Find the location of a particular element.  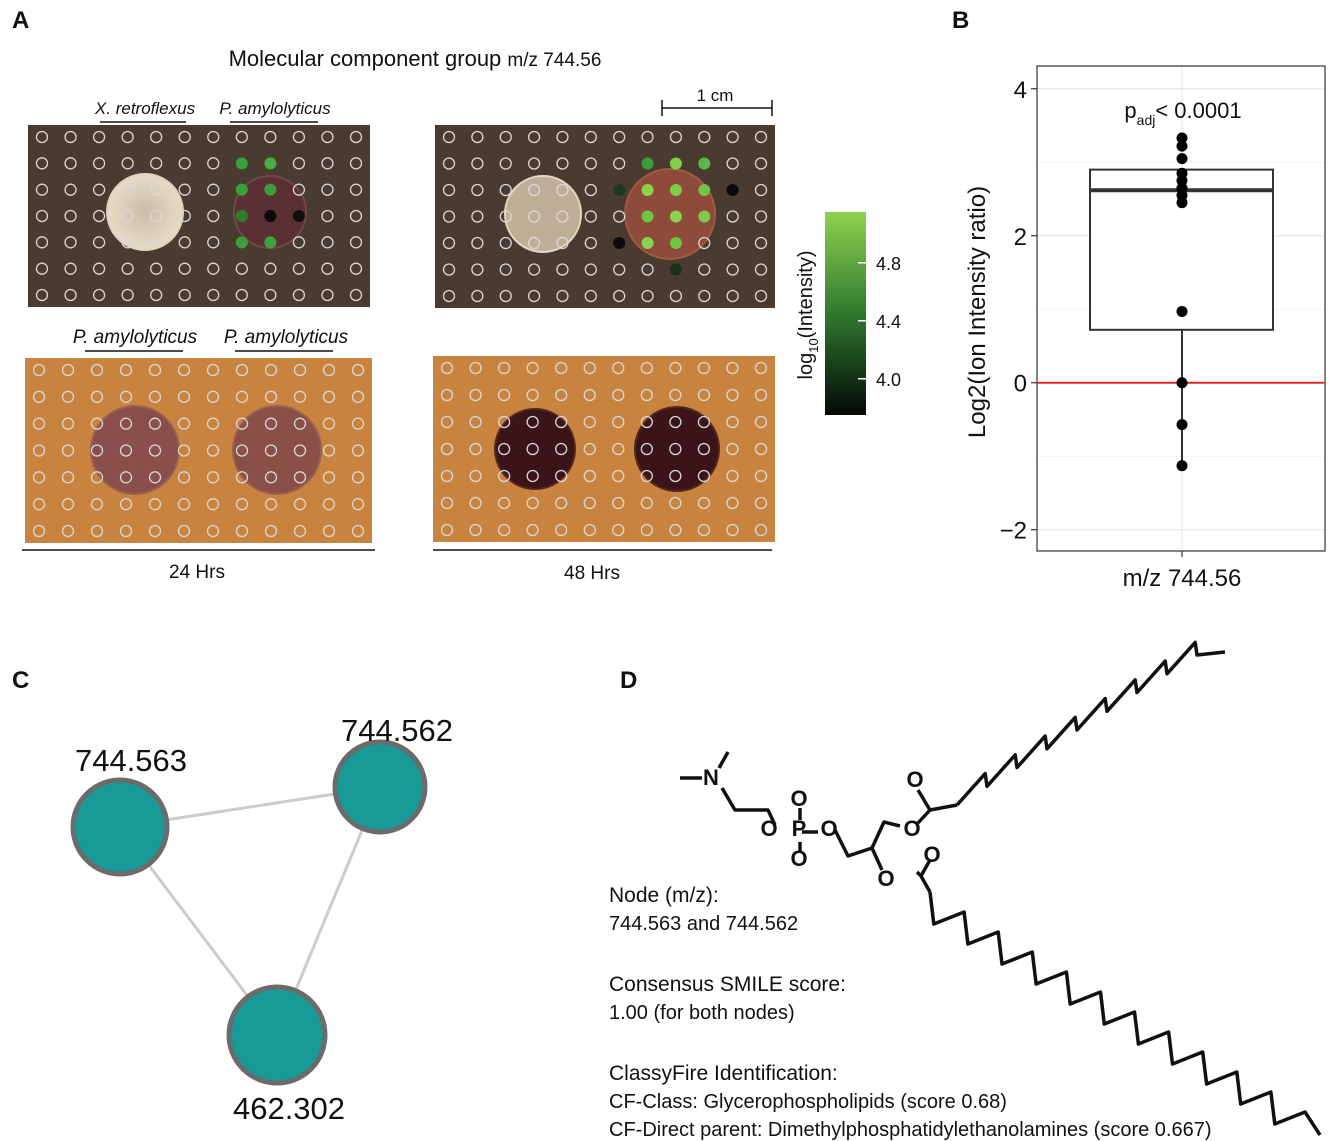

y-tick-label: 4 is located at coordinates (1020, 90).